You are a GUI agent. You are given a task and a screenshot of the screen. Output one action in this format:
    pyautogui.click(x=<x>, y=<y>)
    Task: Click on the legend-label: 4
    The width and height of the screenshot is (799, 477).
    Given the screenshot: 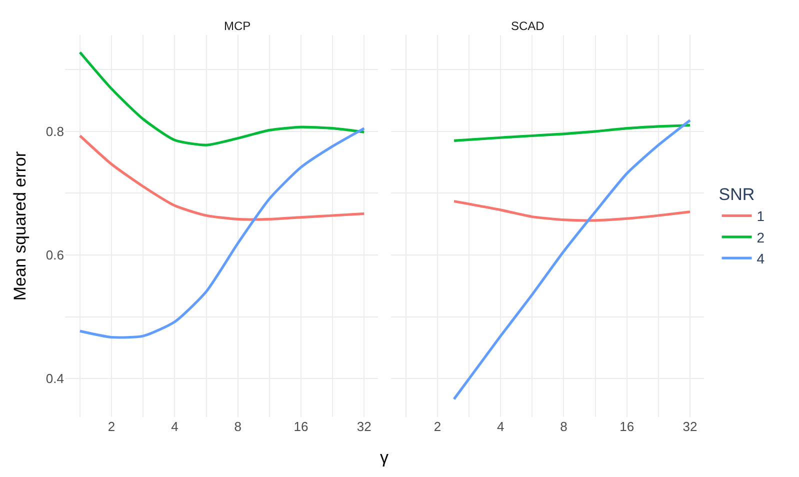 What is the action you would take?
    pyautogui.click(x=760, y=258)
    